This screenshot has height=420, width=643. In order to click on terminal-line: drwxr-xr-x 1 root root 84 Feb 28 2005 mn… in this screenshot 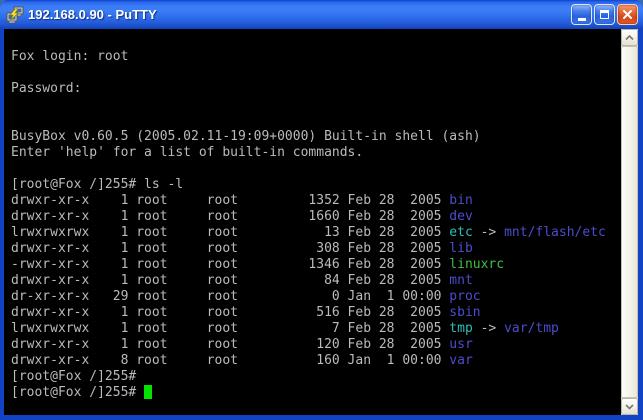, I will do `click(316, 281)`.